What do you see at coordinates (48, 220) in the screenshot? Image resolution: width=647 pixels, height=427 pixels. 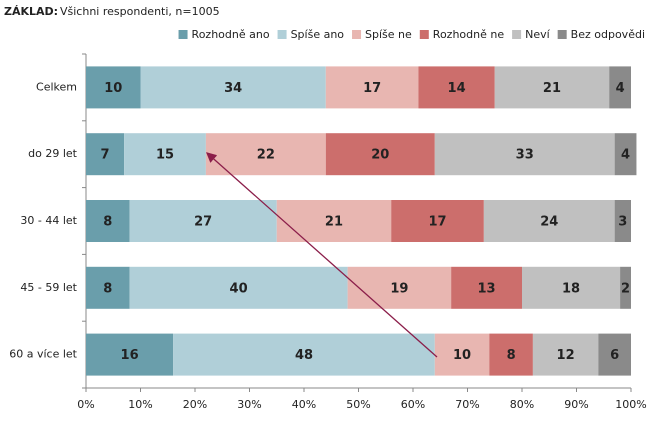 I see `category-label: 30 - 44 let` at bounding box center [48, 220].